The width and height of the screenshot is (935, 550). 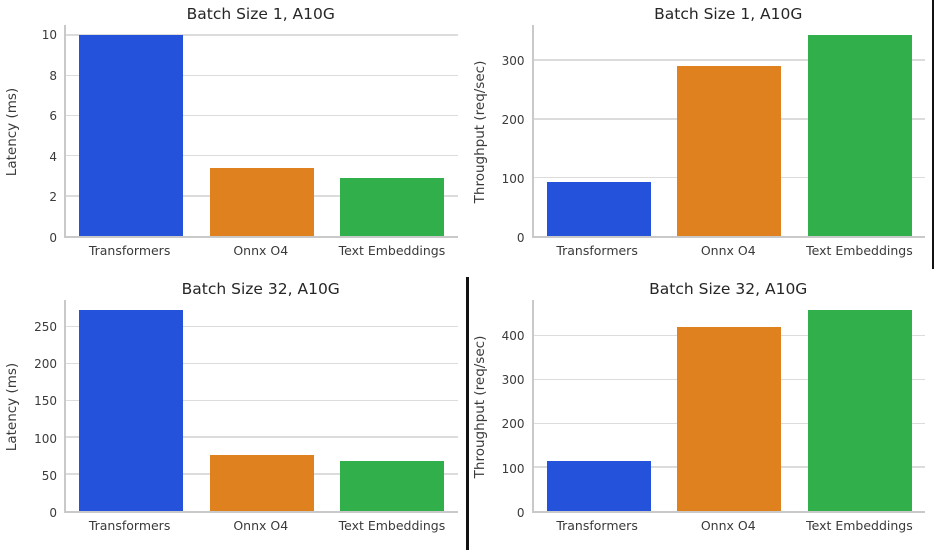 I want to click on y-tick-labels: 0 50 100 150 200 250, so click(x=44, y=410).